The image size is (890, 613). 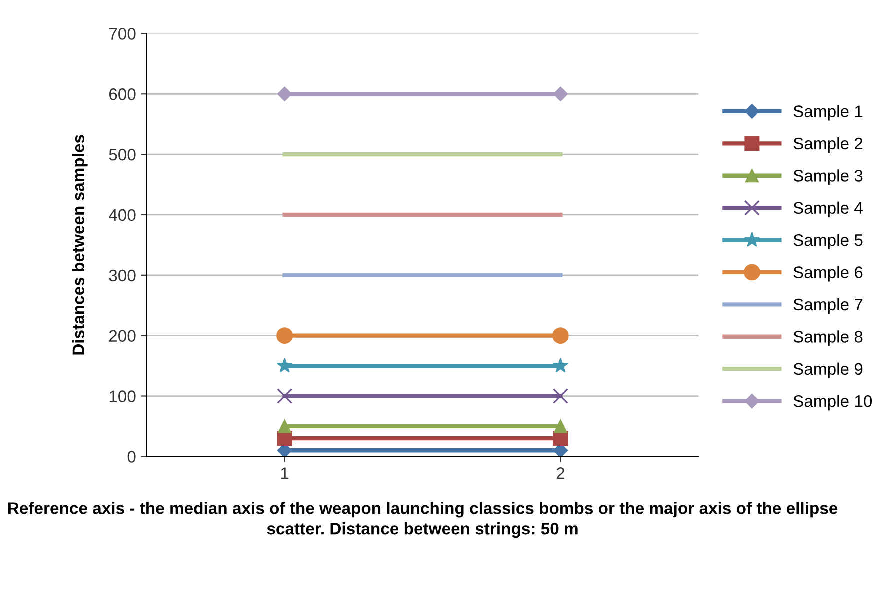 I want to click on legend-label: Sample 1, so click(x=828, y=113).